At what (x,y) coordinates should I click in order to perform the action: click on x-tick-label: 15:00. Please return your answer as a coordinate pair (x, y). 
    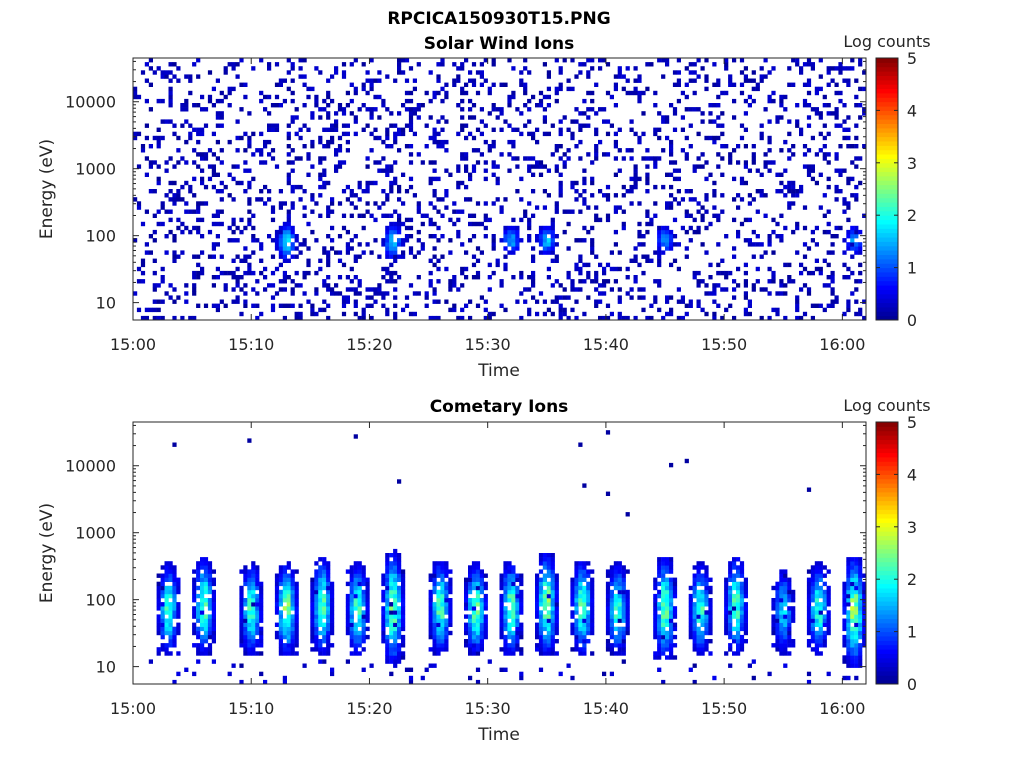
    Looking at the image, I should click on (133, 344).